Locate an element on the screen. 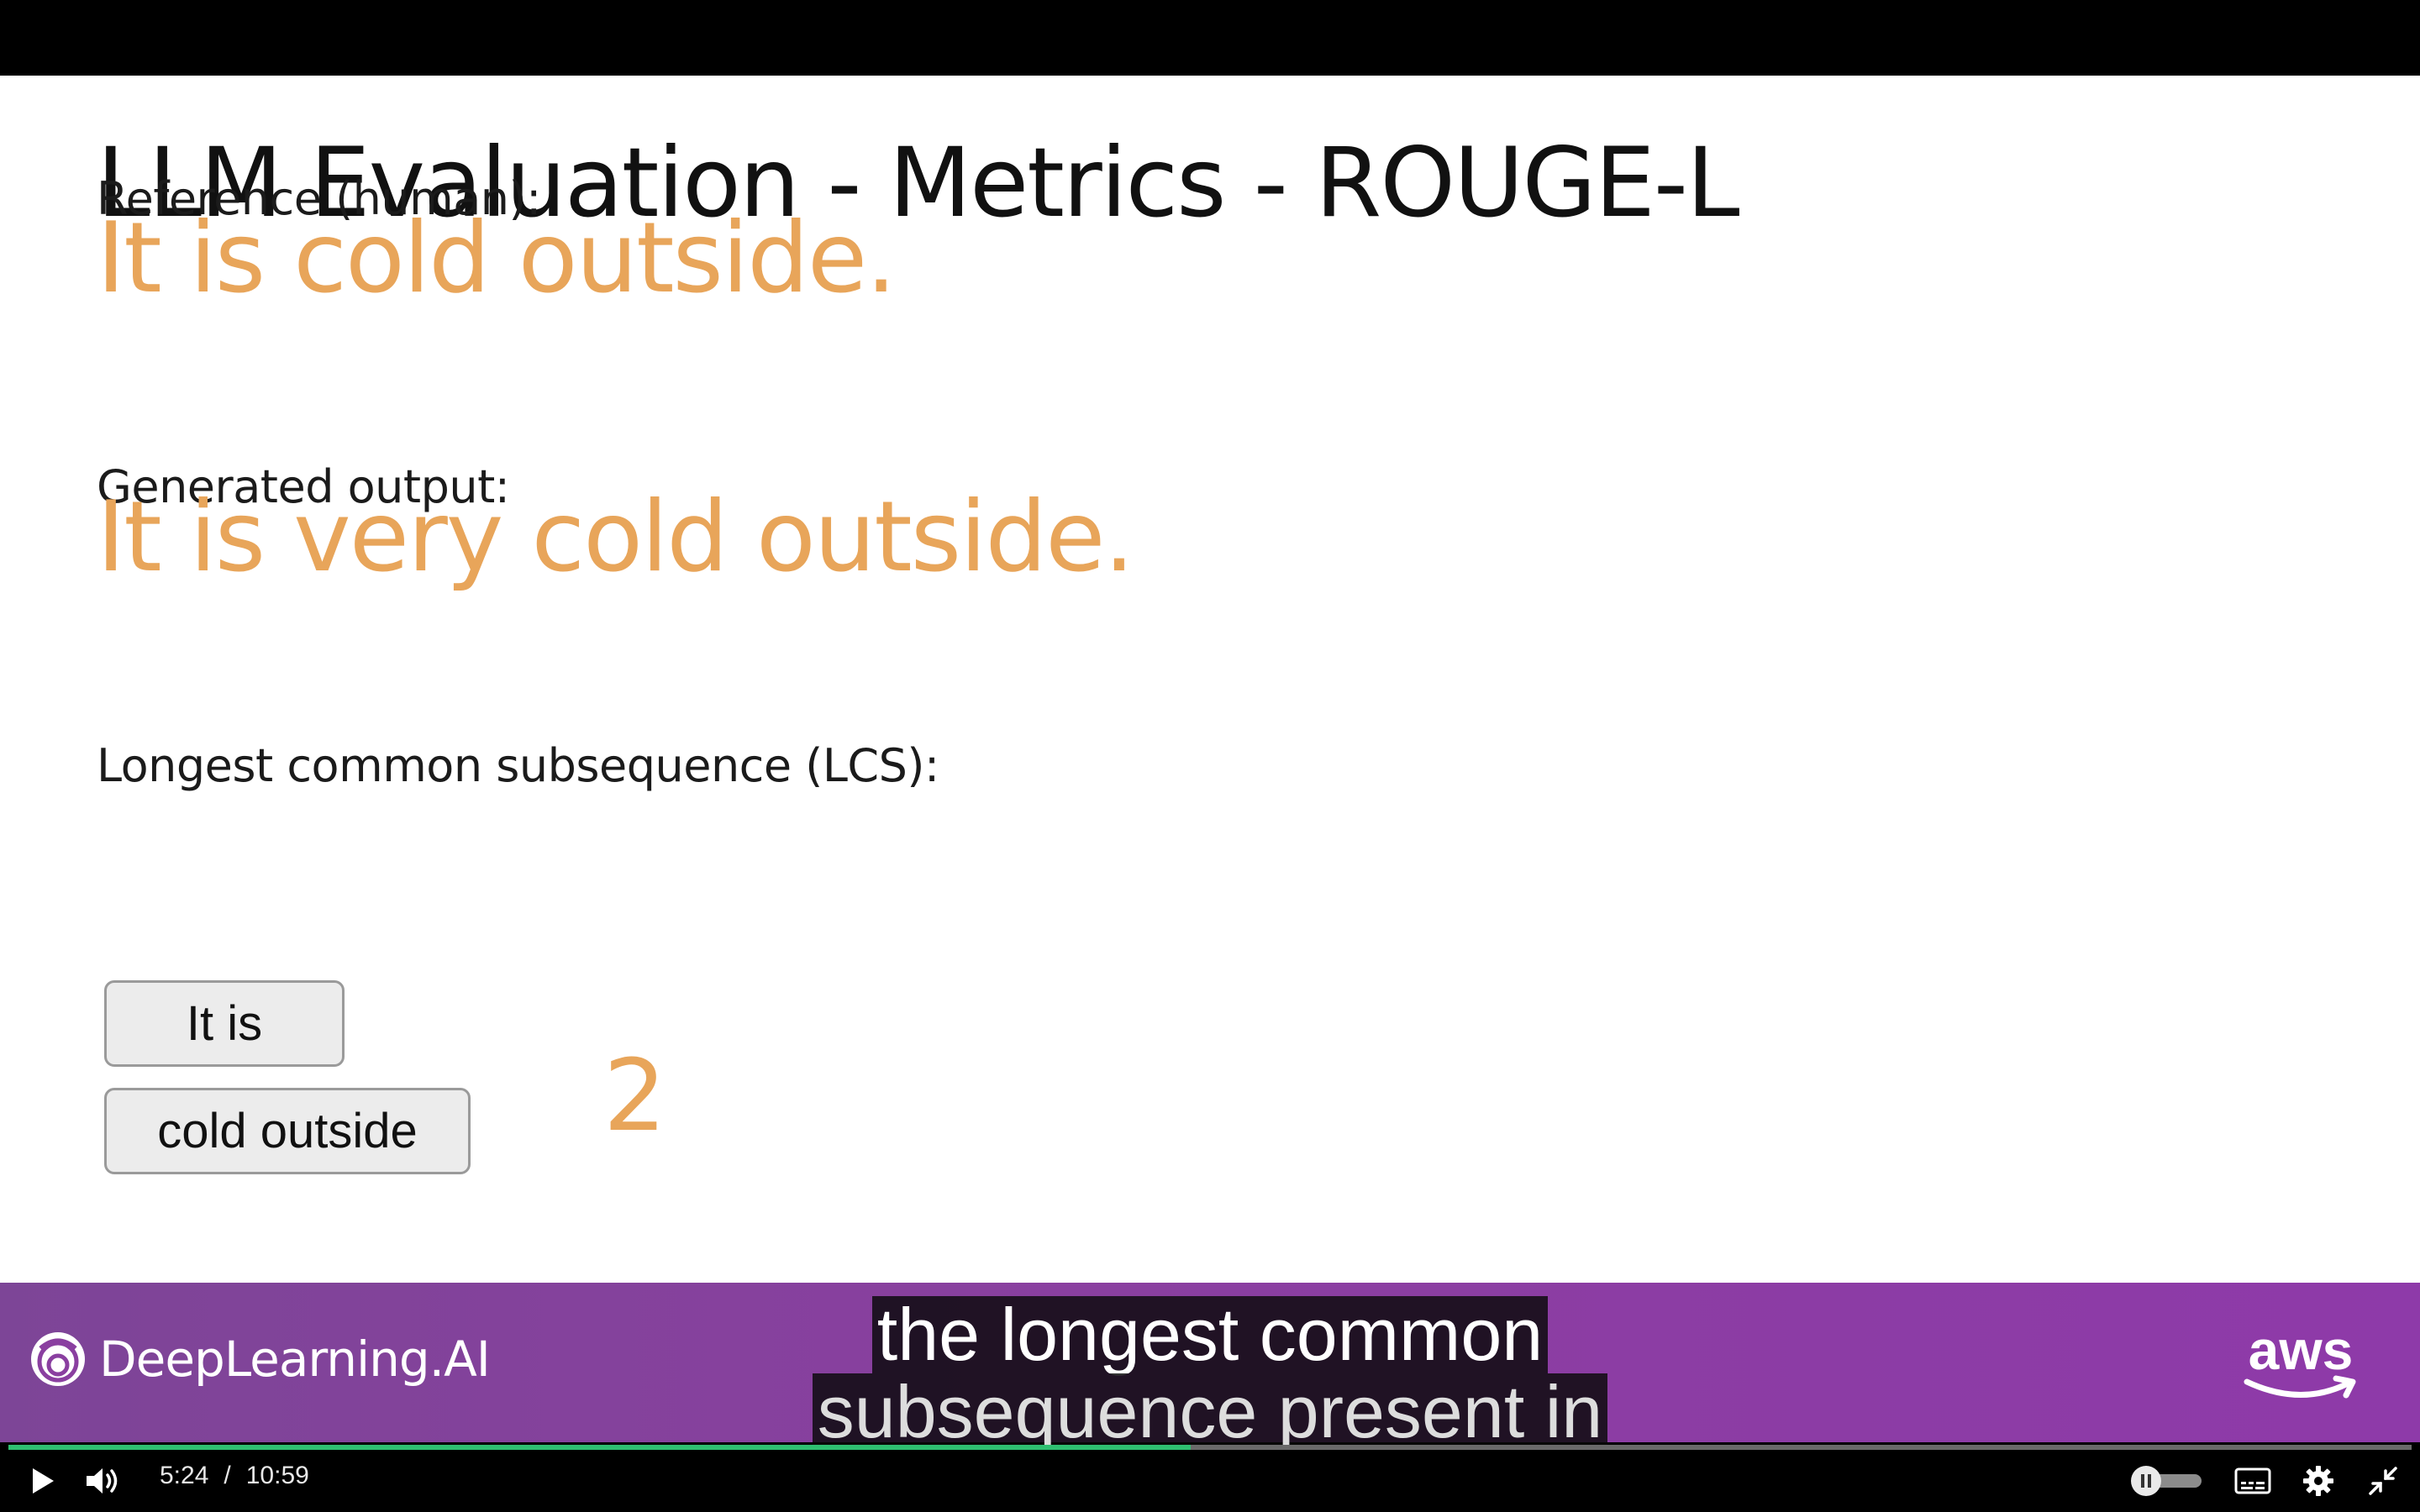 This screenshot has width=2420, height=1512. captions-icon is located at coordinates (2252, 1480).